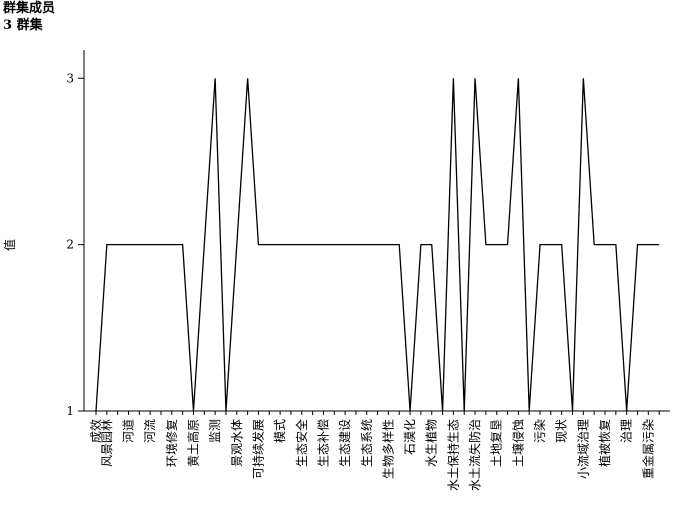 The height and width of the screenshot is (511, 700). I want to click on x-tick-label: 小流域治理, so click(583, 449).